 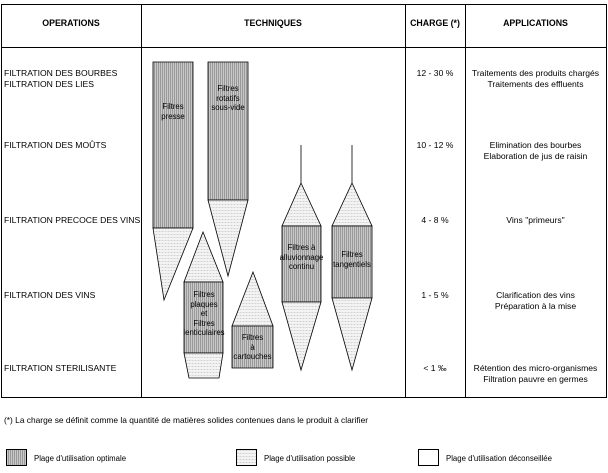 What do you see at coordinates (228, 169) in the screenshot?
I see `filtres-rotatifs-shape` at bounding box center [228, 169].